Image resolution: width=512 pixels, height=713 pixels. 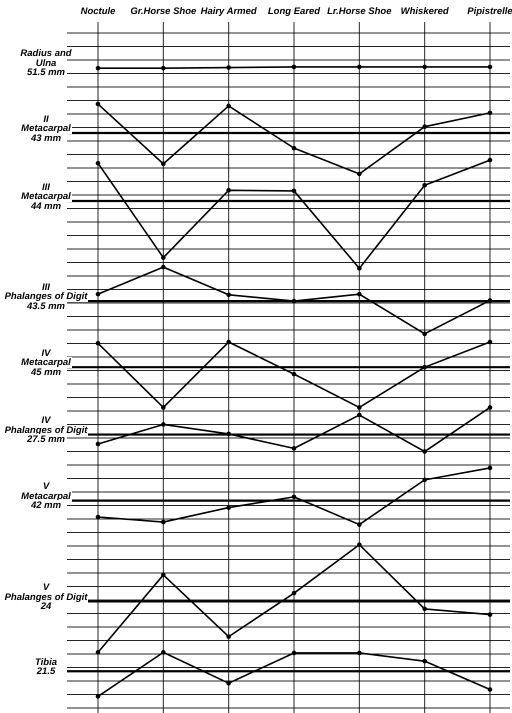 I want to click on text: Radius and Ulna 51.5 mm, so click(x=46, y=63).